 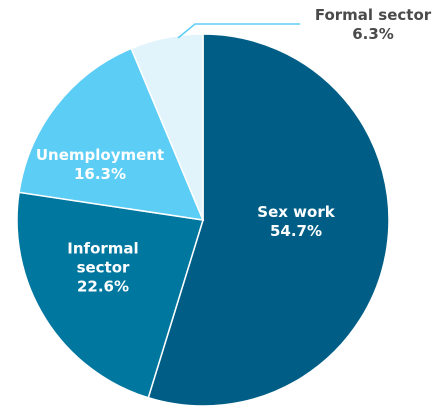 I want to click on pie-slice-formal-sector, so click(x=167, y=127).